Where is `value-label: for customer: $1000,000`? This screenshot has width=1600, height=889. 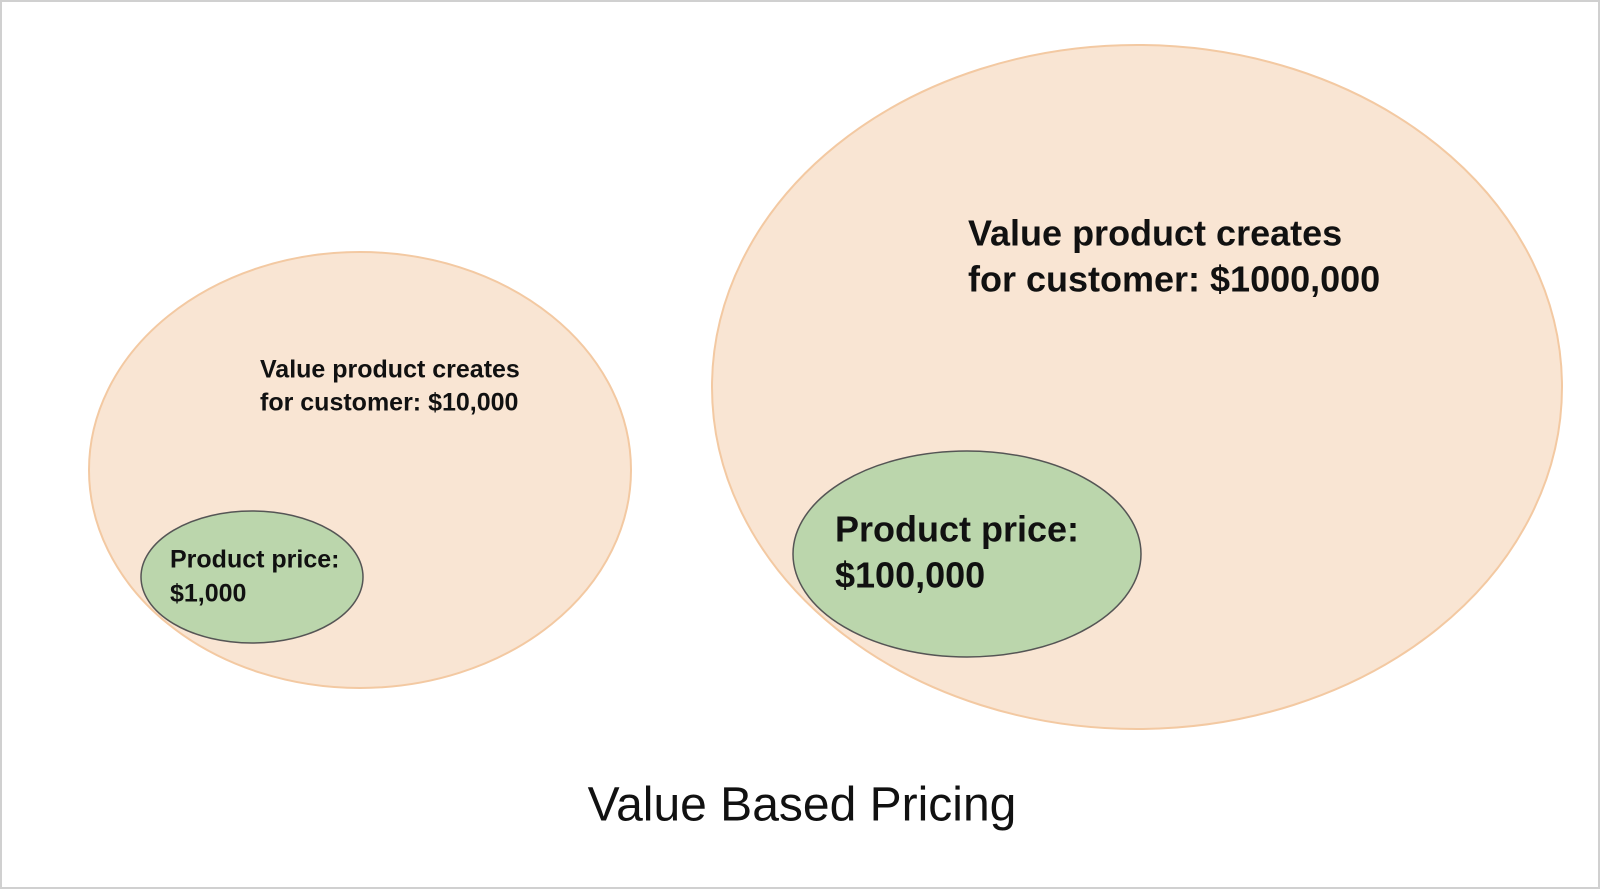 value-label: for customer: $1000,000 is located at coordinates (1174, 279).